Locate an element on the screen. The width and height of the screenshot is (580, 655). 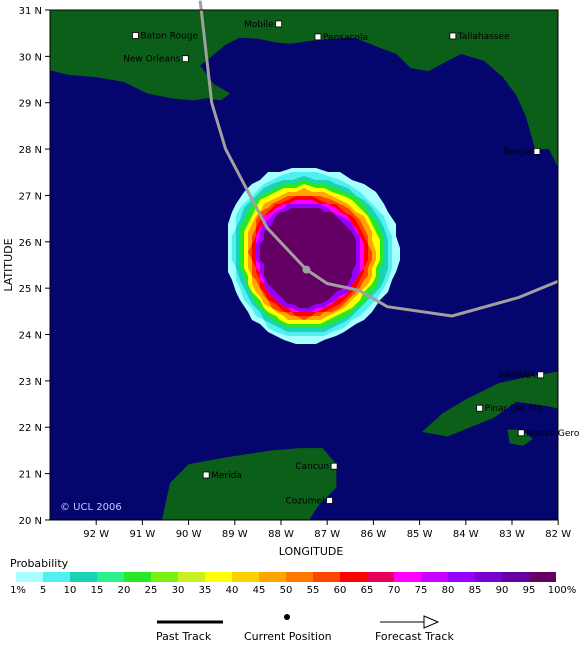
y-tick-label: 22 N is located at coordinates (30, 428).